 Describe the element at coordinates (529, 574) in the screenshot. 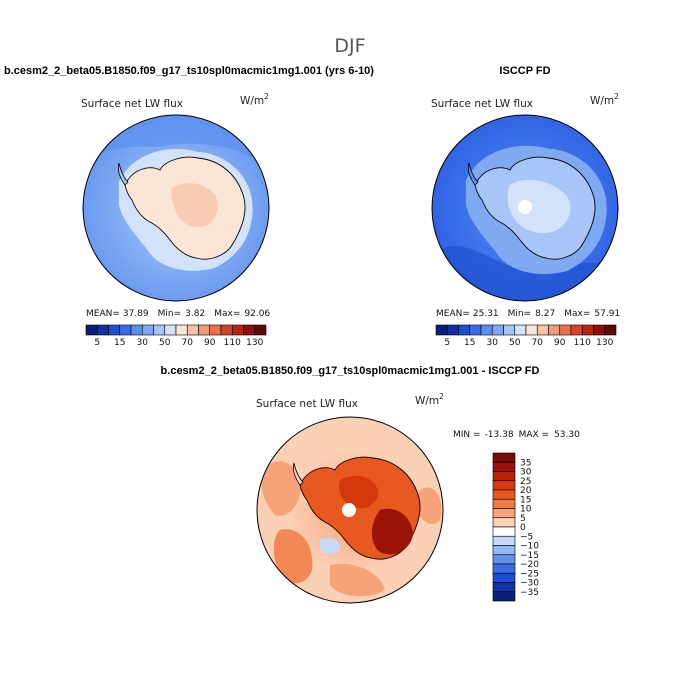

I see `panel-diff-colorbar-tick-label: −25` at that location.